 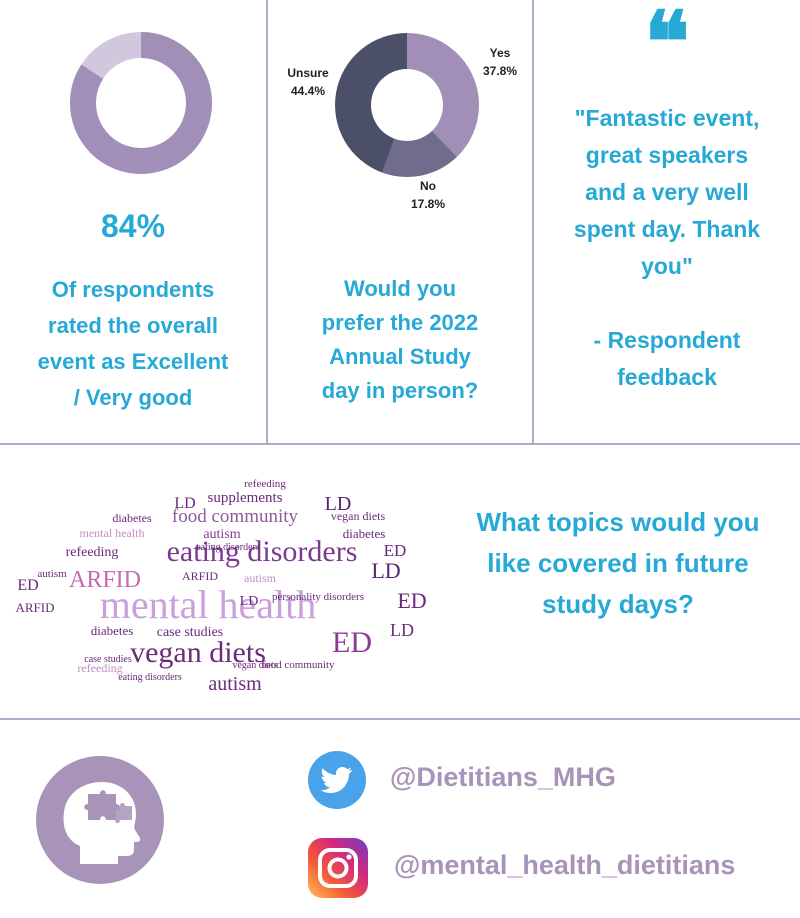 What do you see at coordinates (565, 865) in the screenshot?
I see `instagram-handle-link: @mental_health_dietitians` at bounding box center [565, 865].